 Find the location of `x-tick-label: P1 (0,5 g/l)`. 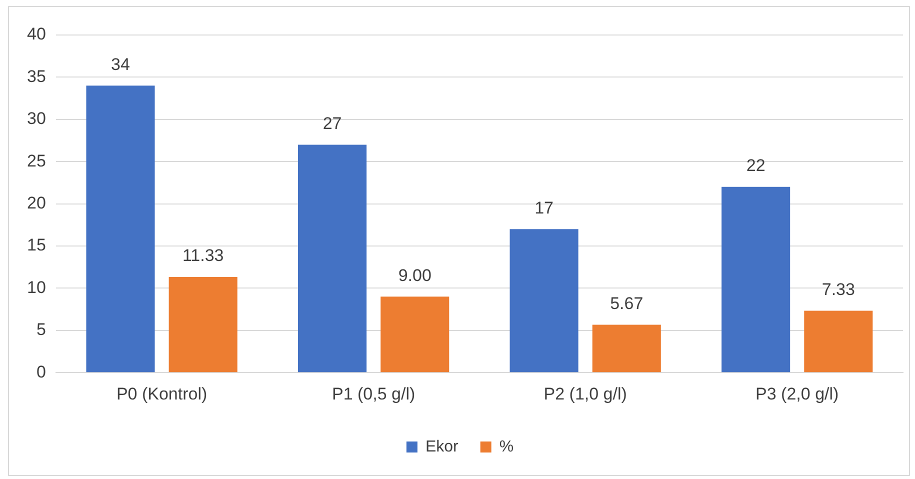

x-tick-label: P1 (0,5 g/l) is located at coordinates (374, 394).